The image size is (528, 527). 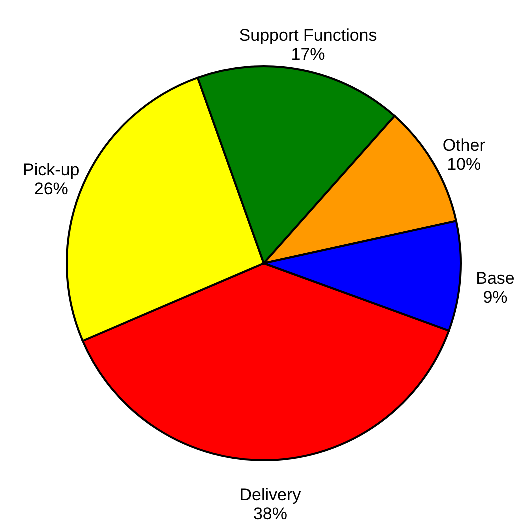 What do you see at coordinates (308, 35) in the screenshot?
I see `slice-label: Support Functions` at bounding box center [308, 35].